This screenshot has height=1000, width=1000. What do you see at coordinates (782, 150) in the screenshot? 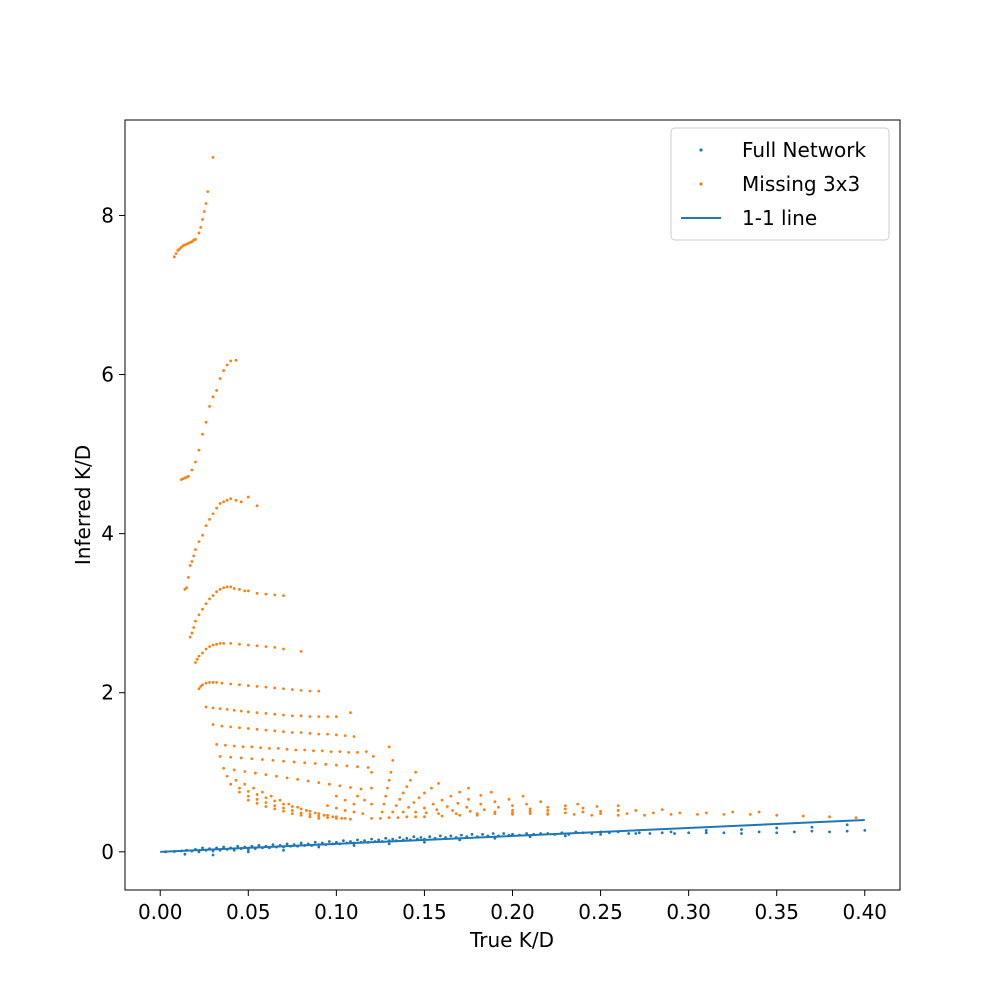
I see `legend-item: Full Network` at bounding box center [782, 150].